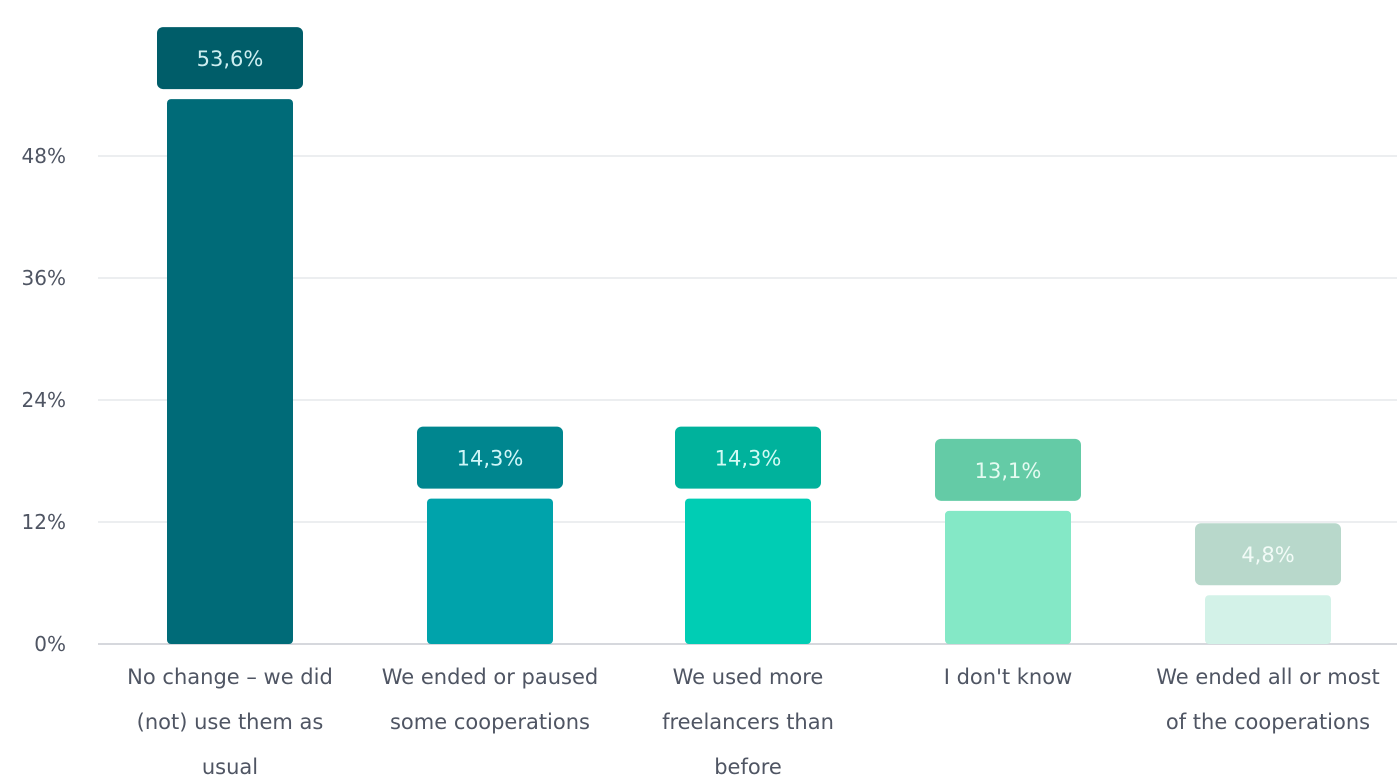  What do you see at coordinates (490, 722) in the screenshot?
I see `category-label: some cooperations` at bounding box center [490, 722].